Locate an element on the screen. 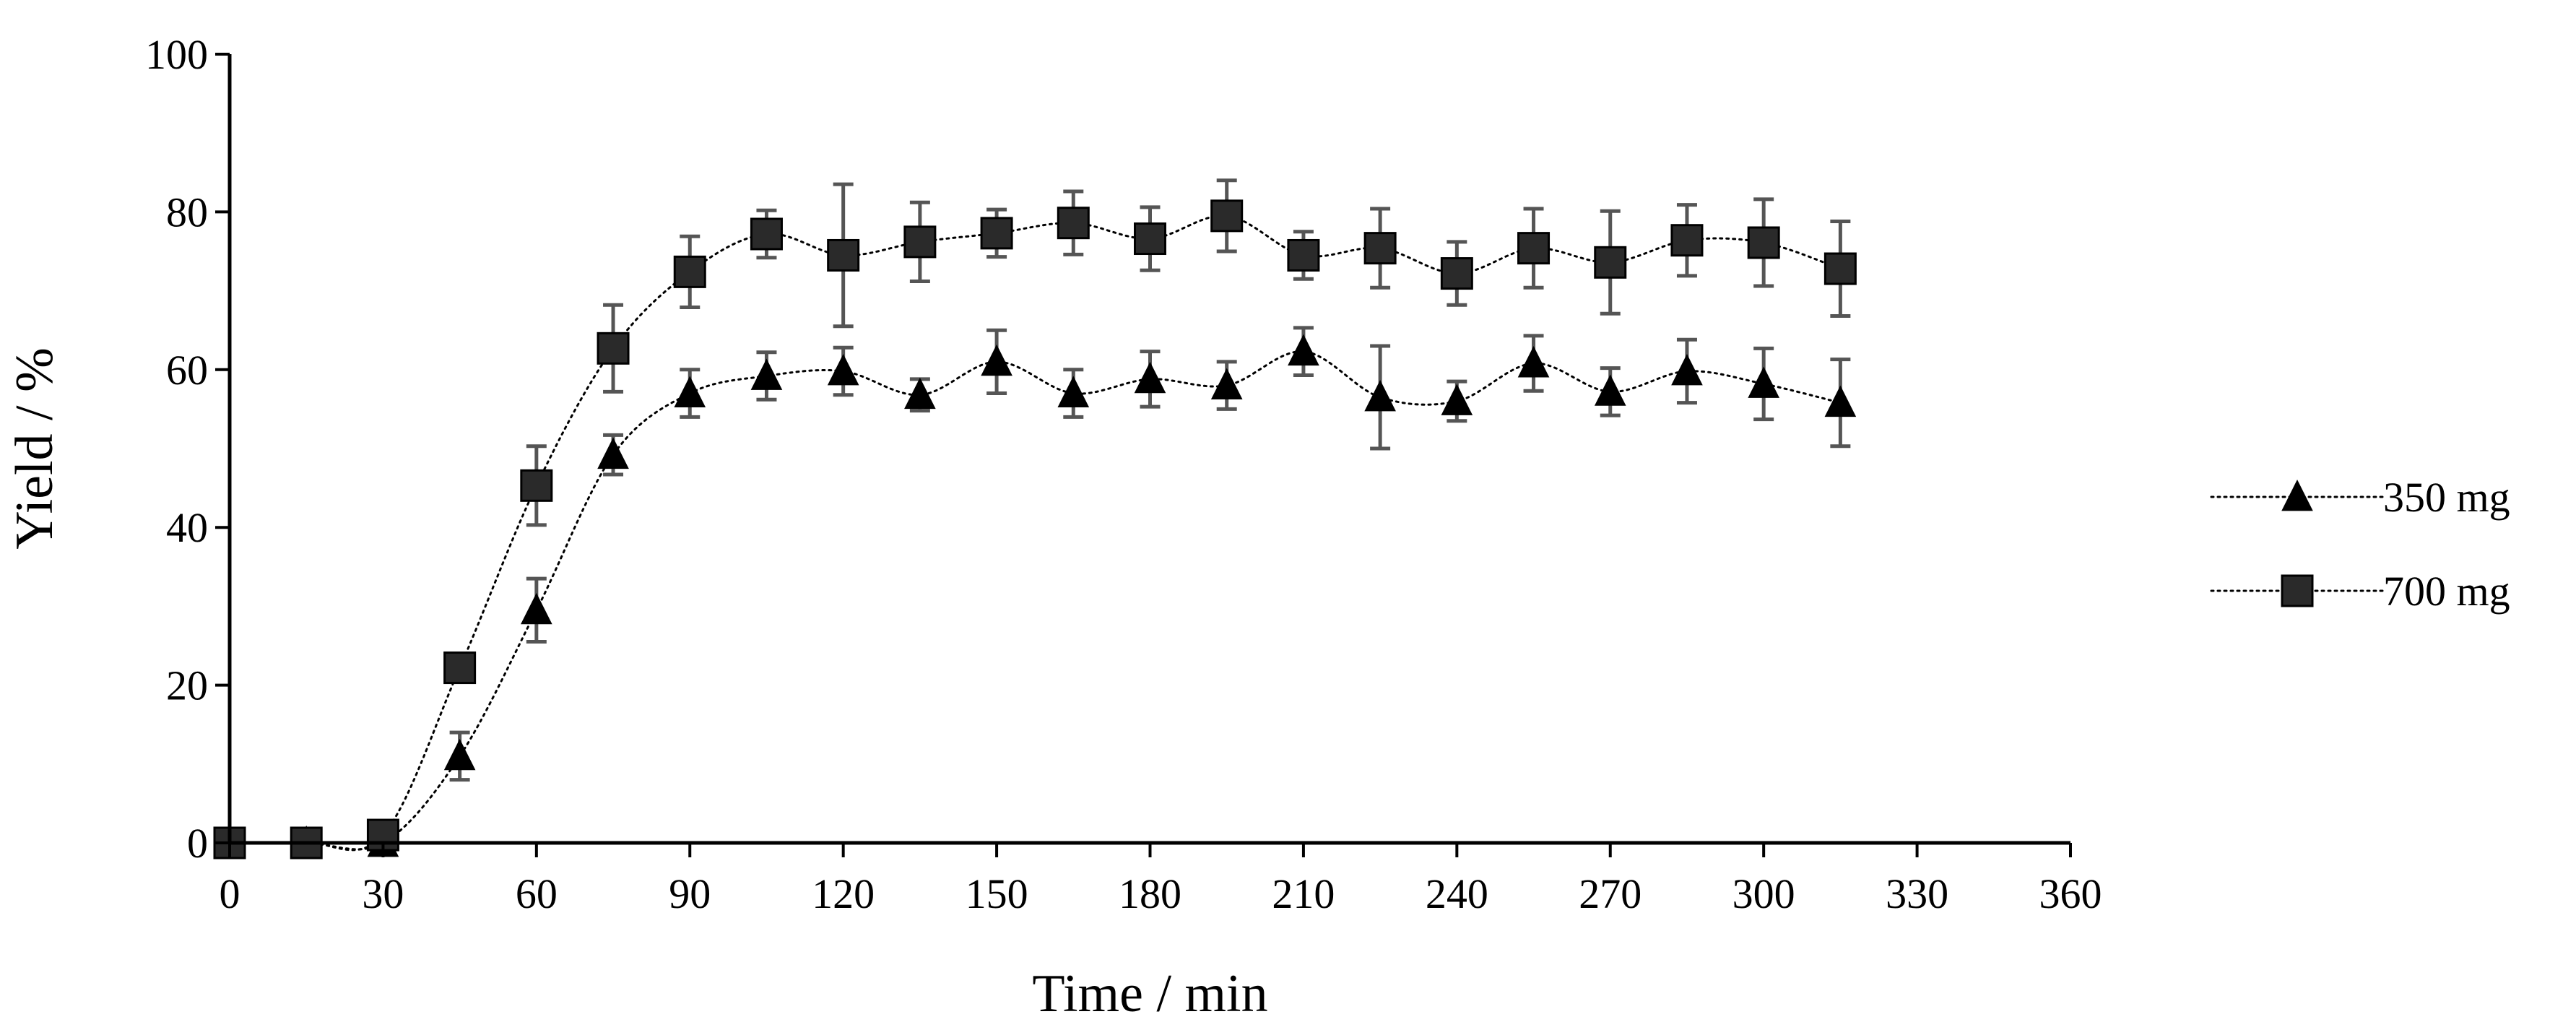 The image size is (2576, 1035). y-tick-label: 80 is located at coordinates (187, 212).